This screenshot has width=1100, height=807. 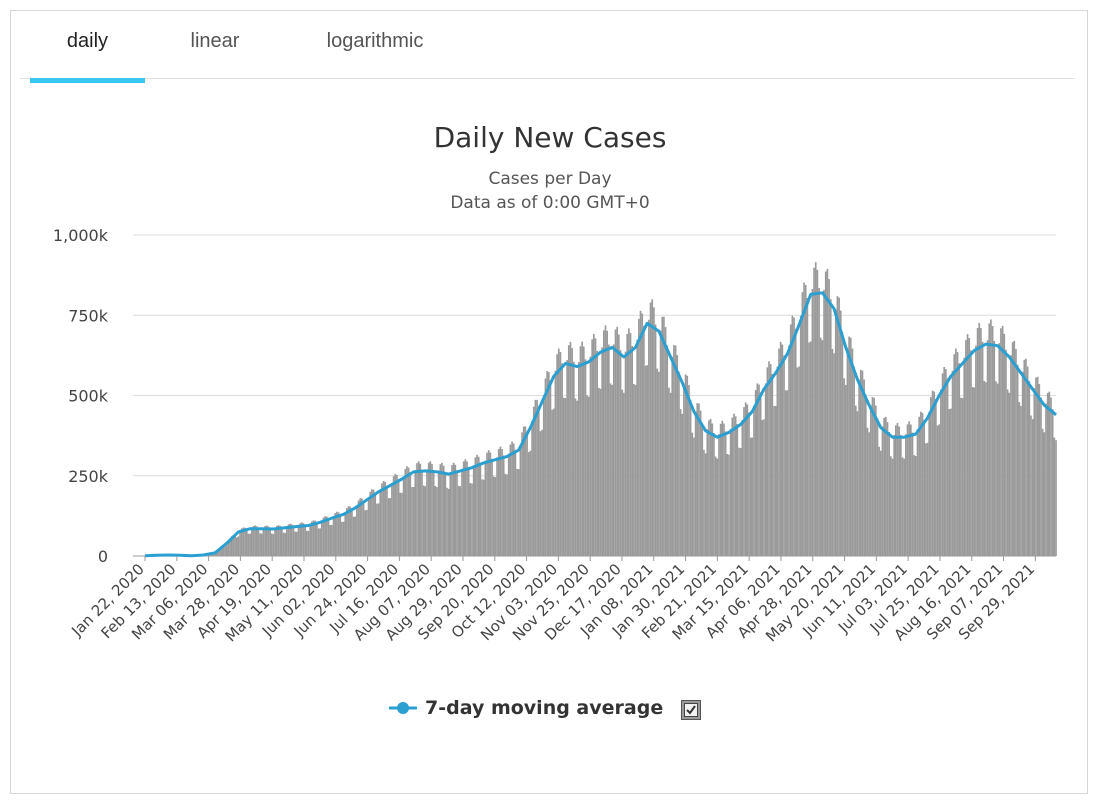 I want to click on tab-logarithmic: logarithmic, so click(x=375, y=41).